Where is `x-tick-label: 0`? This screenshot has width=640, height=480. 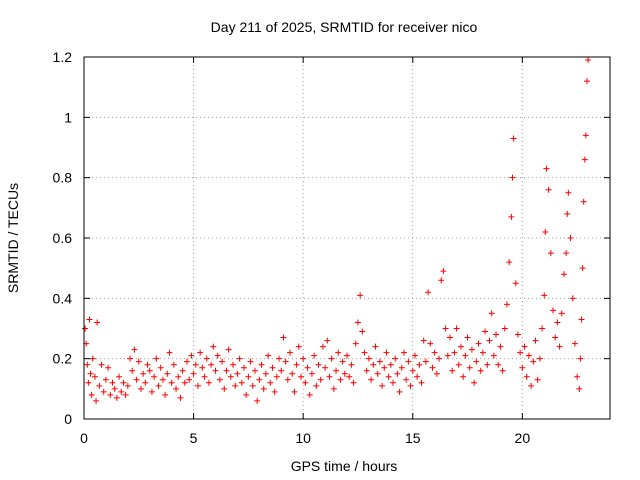
x-tick-label: 0 is located at coordinates (84, 438).